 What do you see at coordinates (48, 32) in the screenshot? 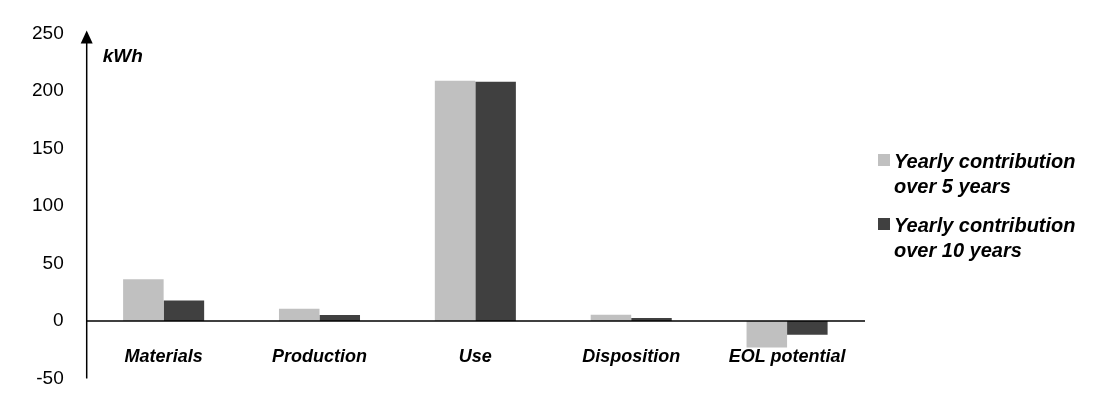
I see `y-tick-label: 250` at bounding box center [48, 32].